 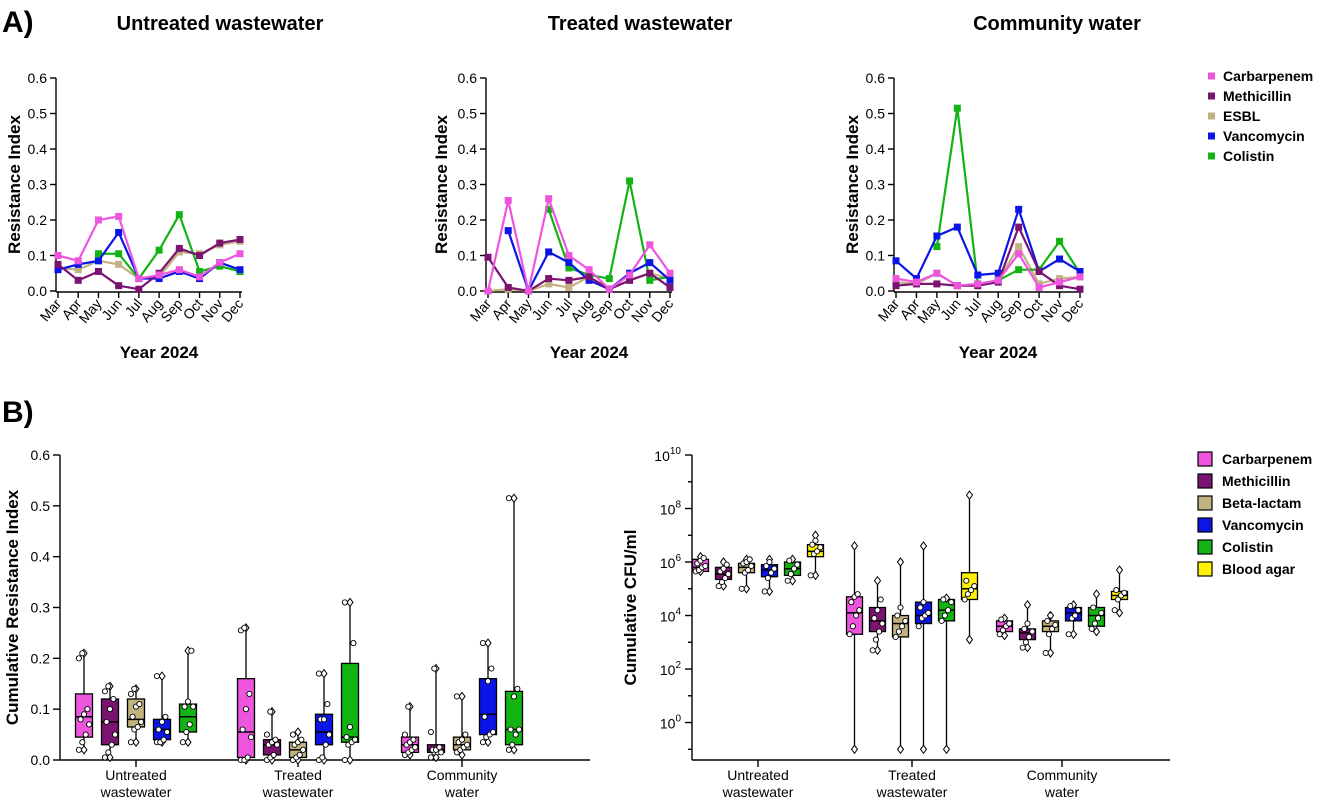 I want to click on x-tick-label: Community, so click(x=462, y=775).